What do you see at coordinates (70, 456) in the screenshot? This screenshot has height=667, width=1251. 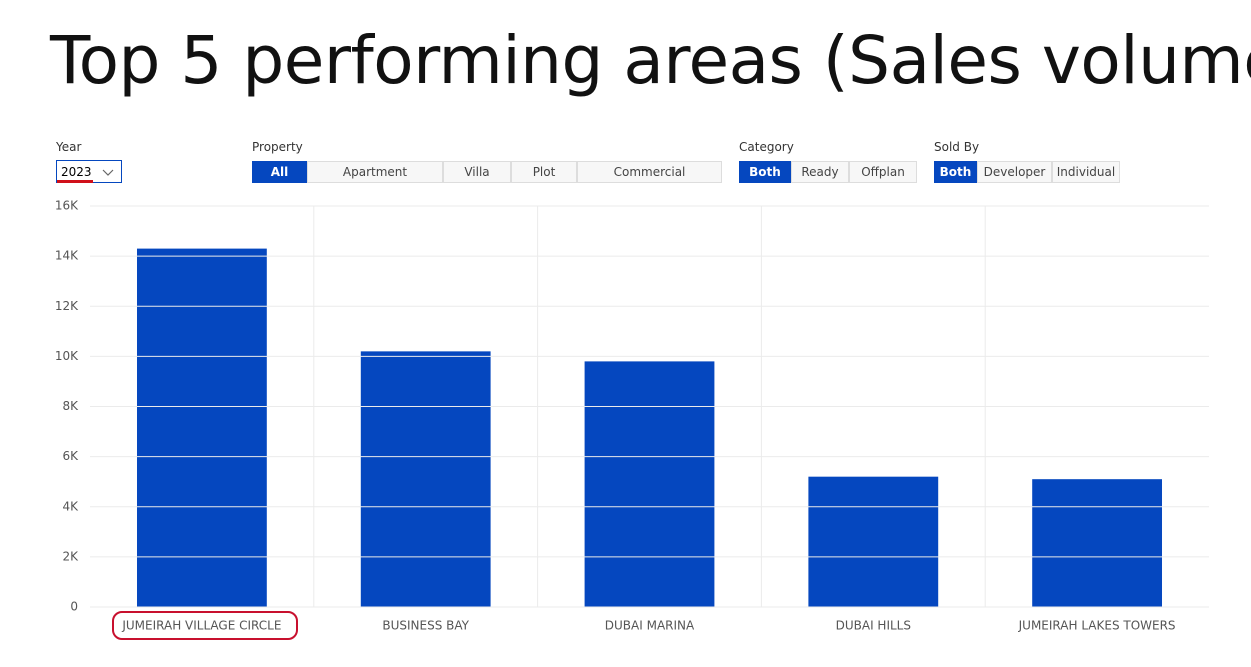 I see `y-tick-label: 6K` at bounding box center [70, 456].